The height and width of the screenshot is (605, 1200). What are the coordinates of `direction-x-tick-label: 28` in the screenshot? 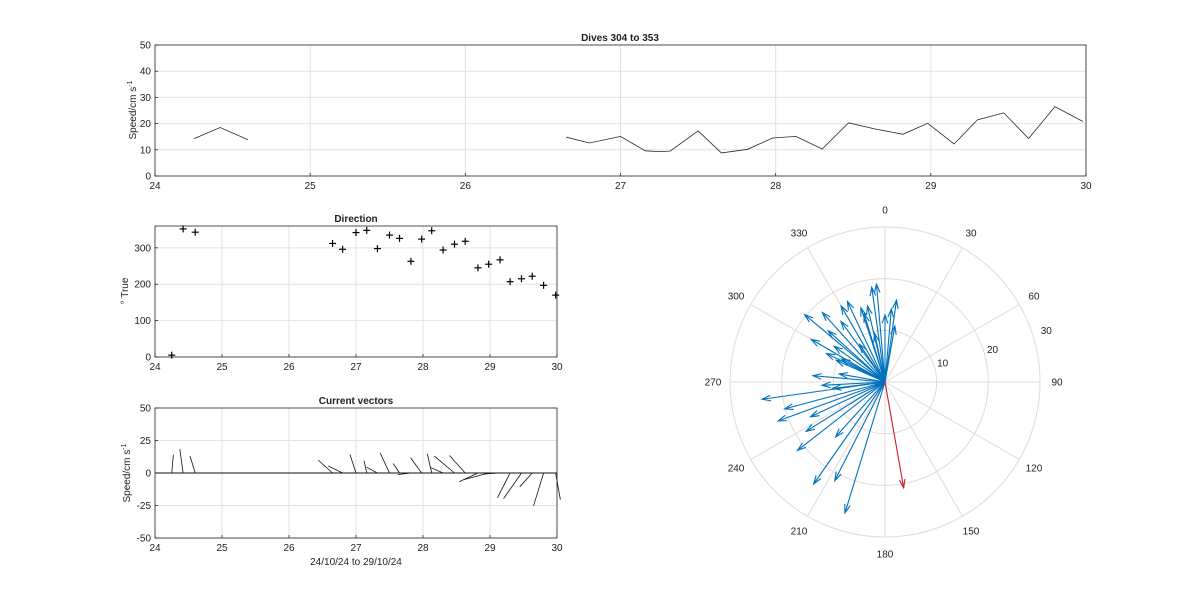 It's located at (423, 367).